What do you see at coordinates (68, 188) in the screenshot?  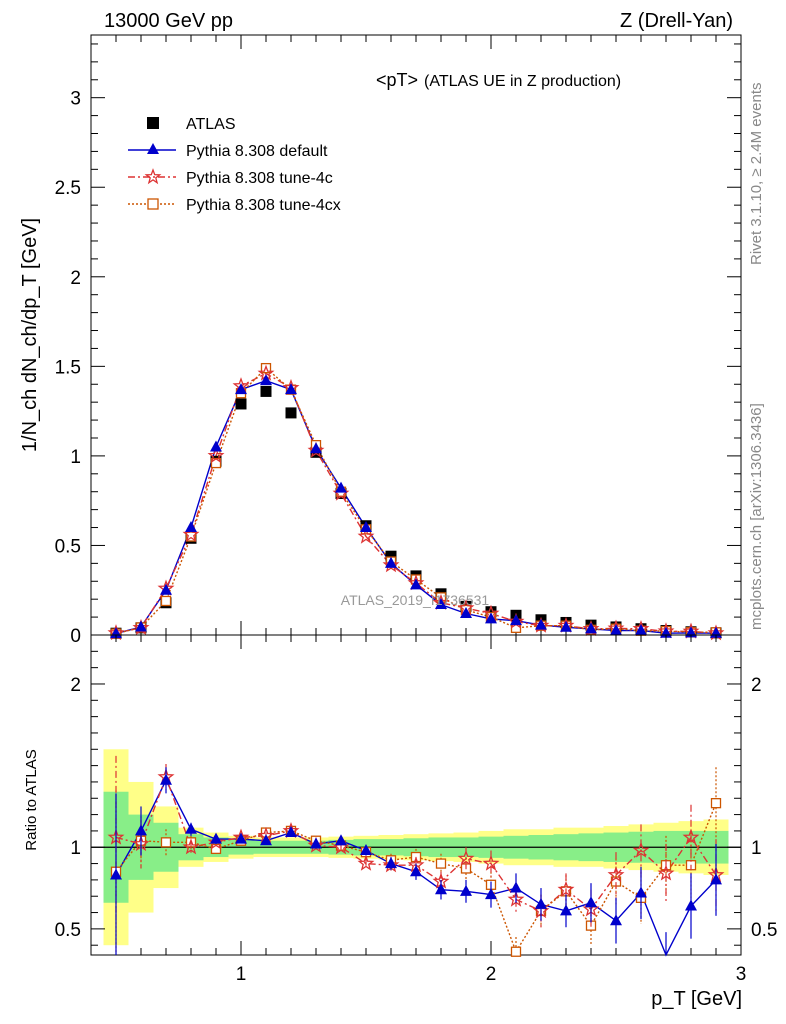 I see `main-y-tick-label: 2.5` at bounding box center [68, 188].